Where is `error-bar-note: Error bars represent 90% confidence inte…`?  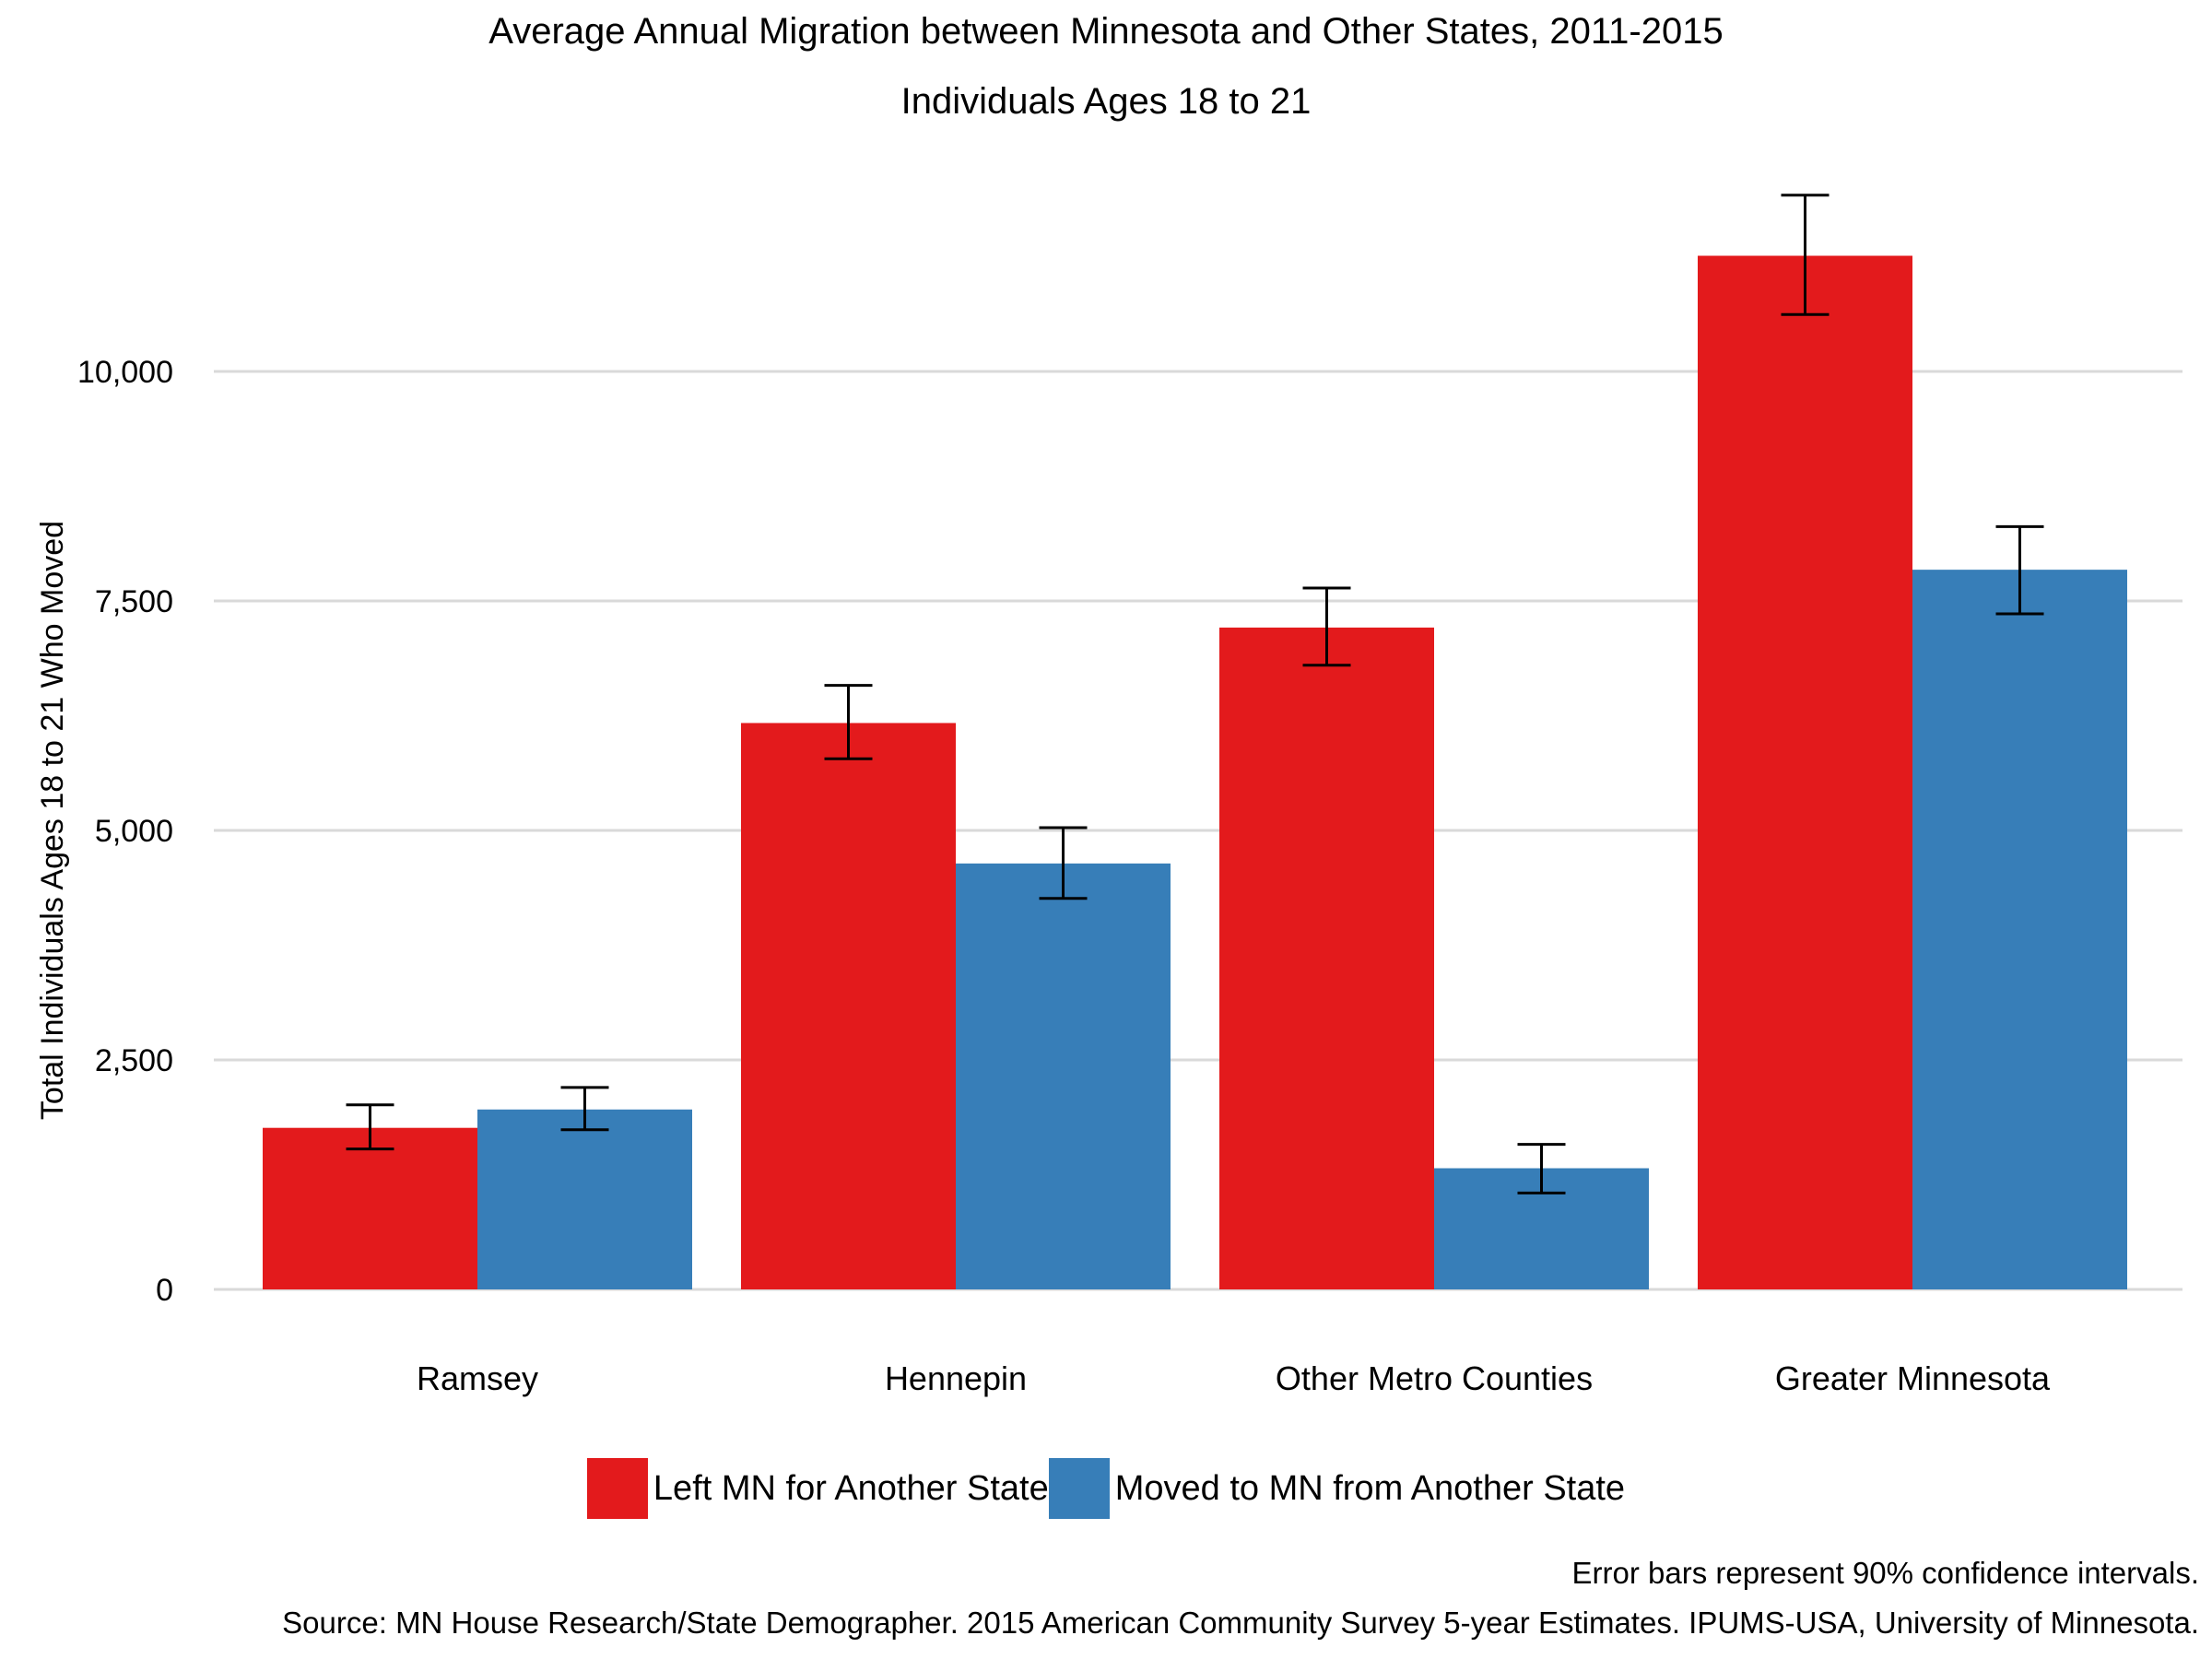
error-bar-note: Error bars represent 90% confidence inte… is located at coordinates (1885, 1573).